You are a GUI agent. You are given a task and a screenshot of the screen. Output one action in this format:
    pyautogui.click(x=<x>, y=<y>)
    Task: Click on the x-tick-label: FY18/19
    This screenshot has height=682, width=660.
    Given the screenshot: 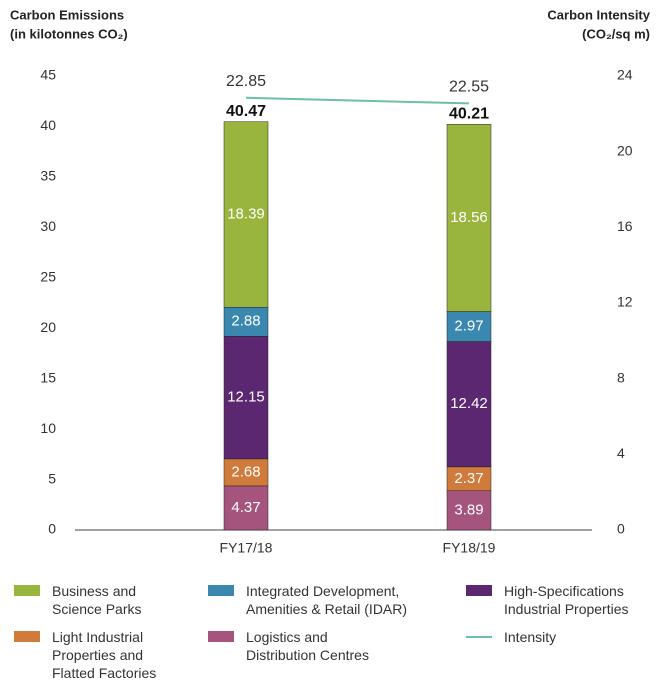 What is the action you would take?
    pyautogui.click(x=469, y=548)
    